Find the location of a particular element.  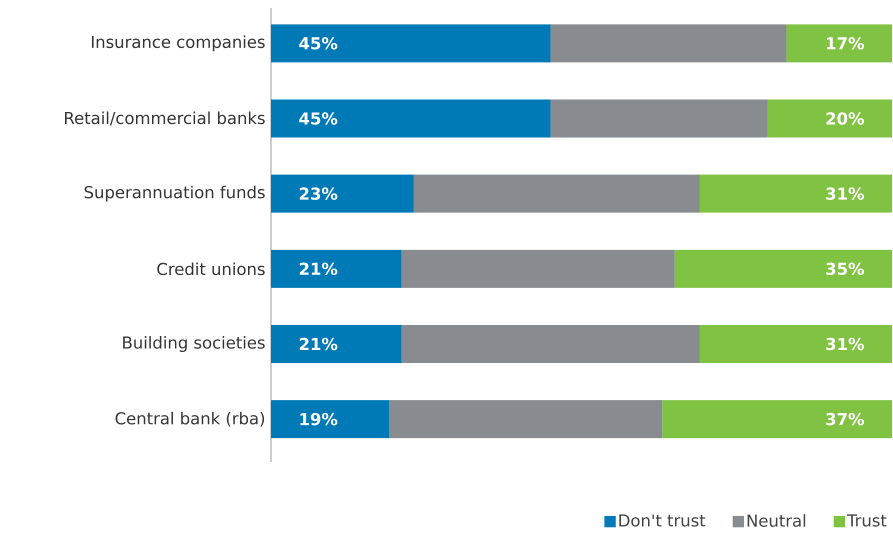

y-tick-label: Insurance companies is located at coordinates (178, 43).